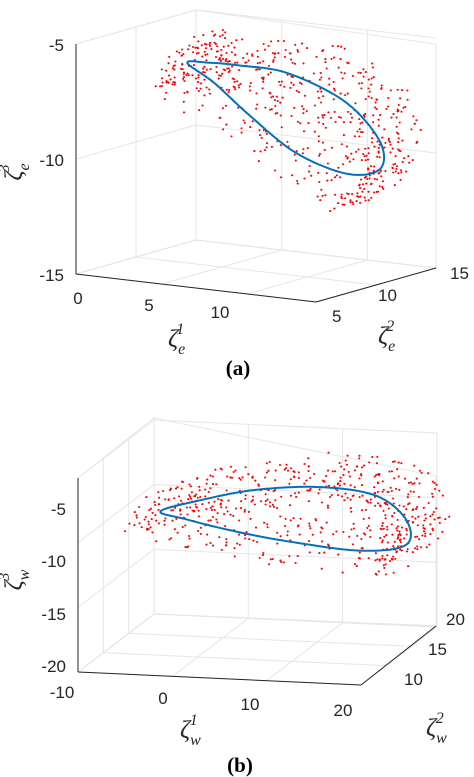 This screenshot has height=777, width=474. I want to click on panel-a-xtick-3: 10, so click(220, 312).